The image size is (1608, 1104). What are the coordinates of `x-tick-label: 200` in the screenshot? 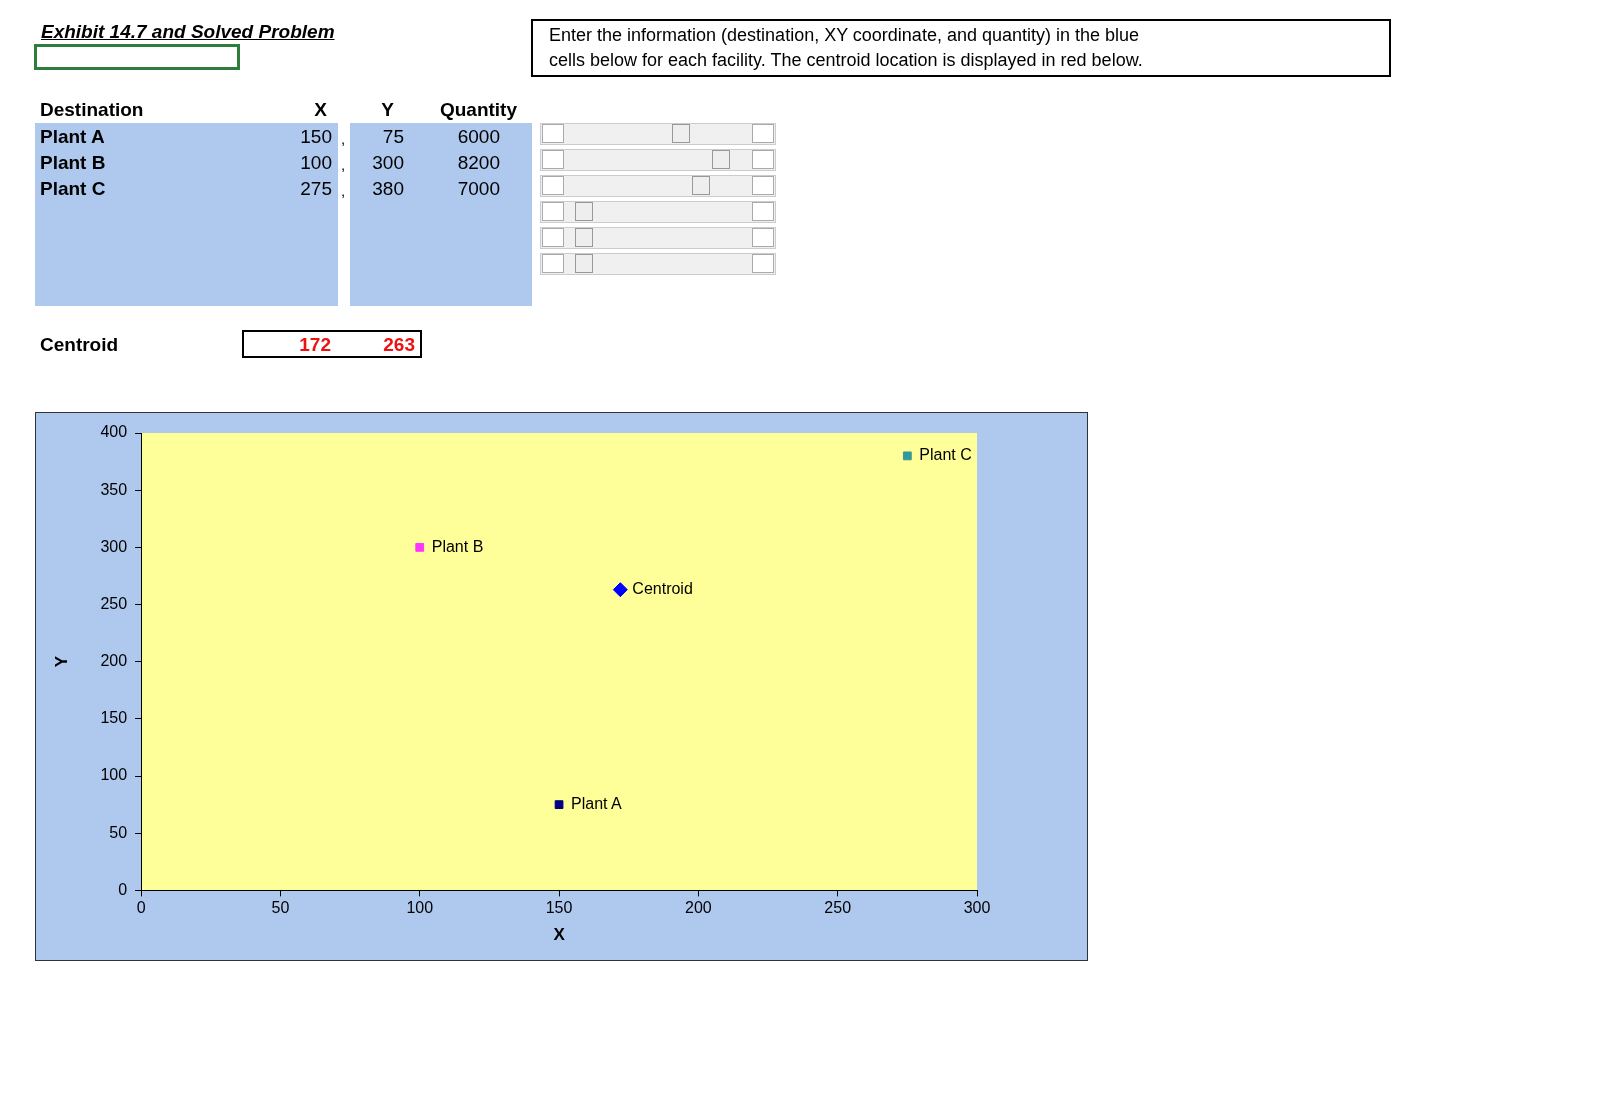 It's located at (698, 908).